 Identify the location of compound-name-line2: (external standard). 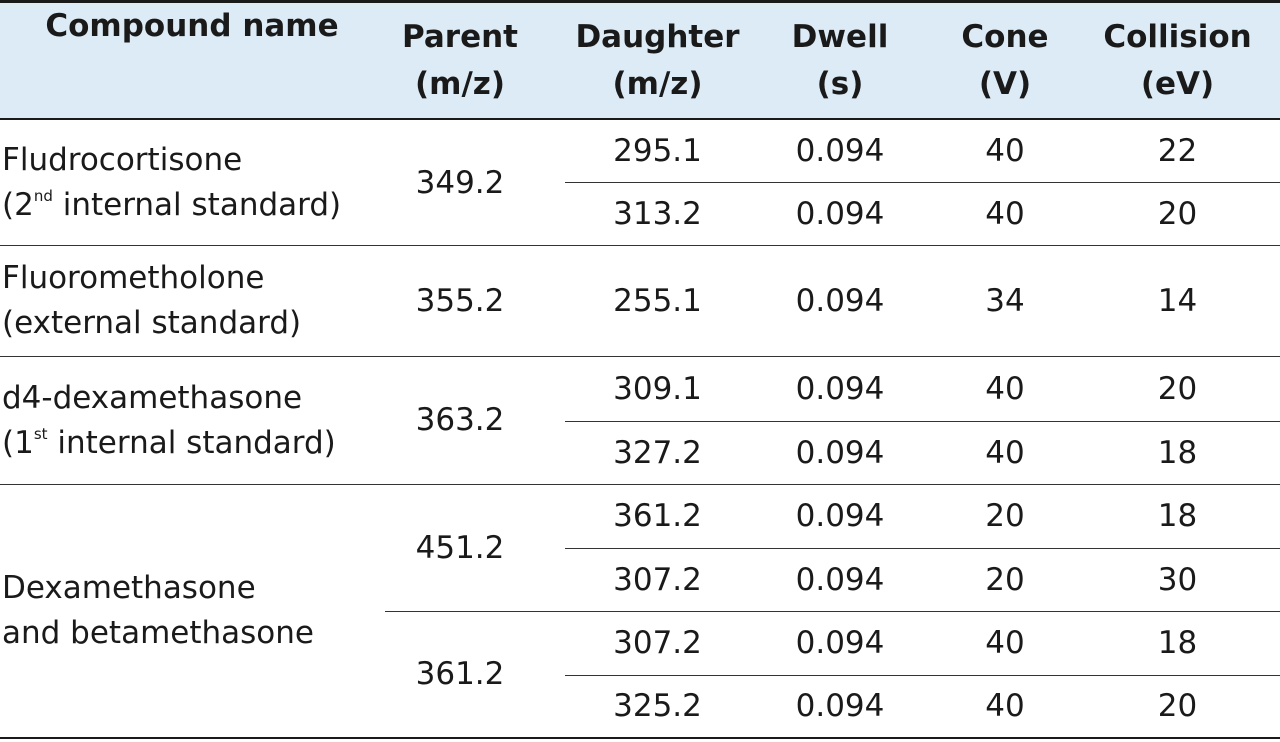
(152, 323).